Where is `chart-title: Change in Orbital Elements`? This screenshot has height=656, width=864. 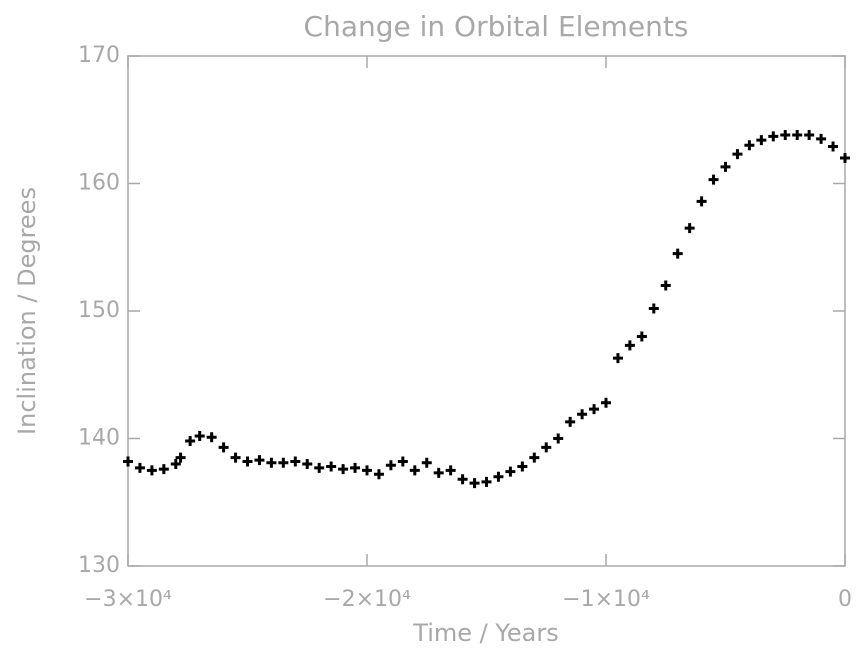 chart-title: Change in Orbital Elements is located at coordinates (496, 26).